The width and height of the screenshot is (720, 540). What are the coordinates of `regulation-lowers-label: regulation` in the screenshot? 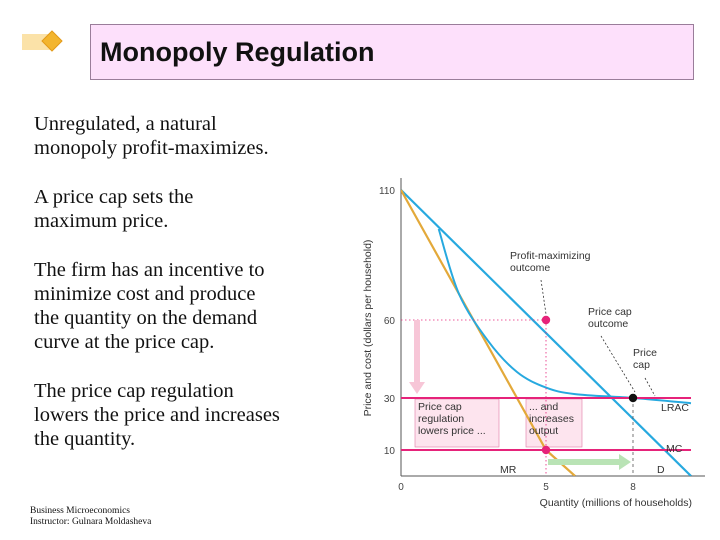 It's located at (441, 419).